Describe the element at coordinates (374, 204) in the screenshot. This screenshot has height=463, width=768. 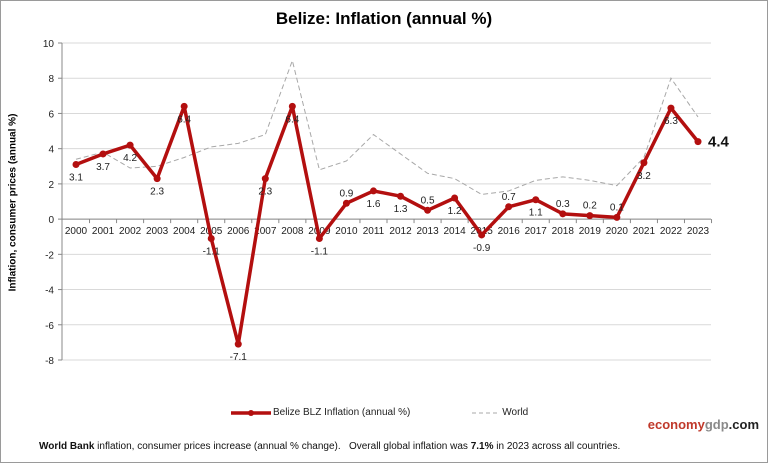
I see `data-label: 1.6` at that location.